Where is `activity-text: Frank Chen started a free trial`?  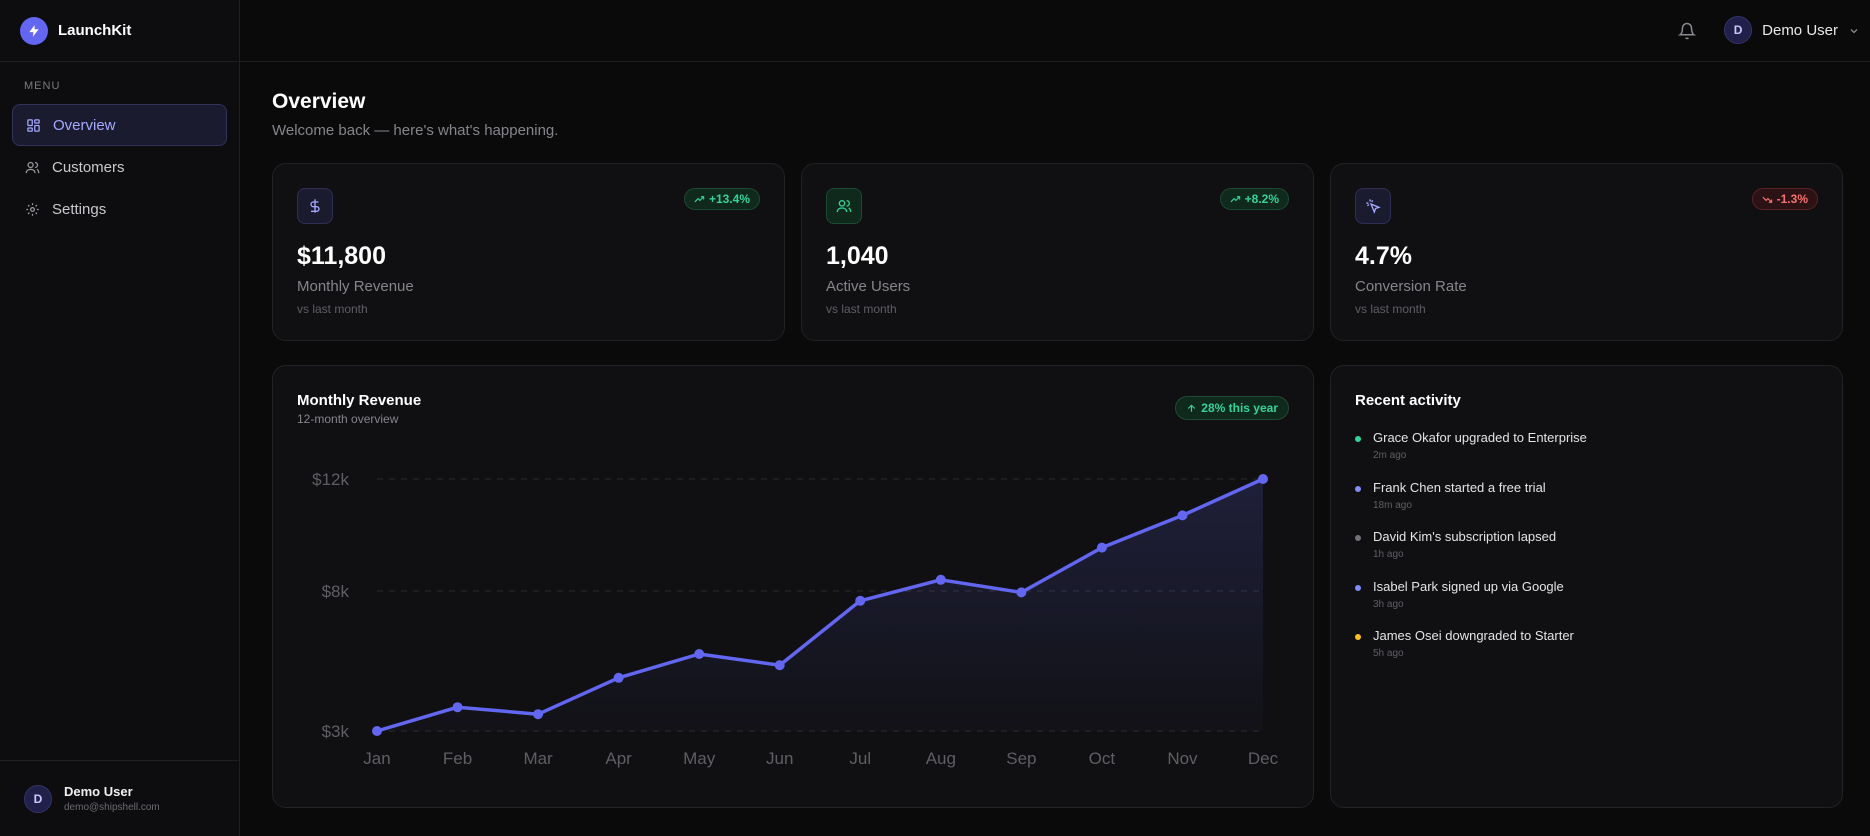
activity-text: Frank Chen started a free trial is located at coordinates (1459, 487).